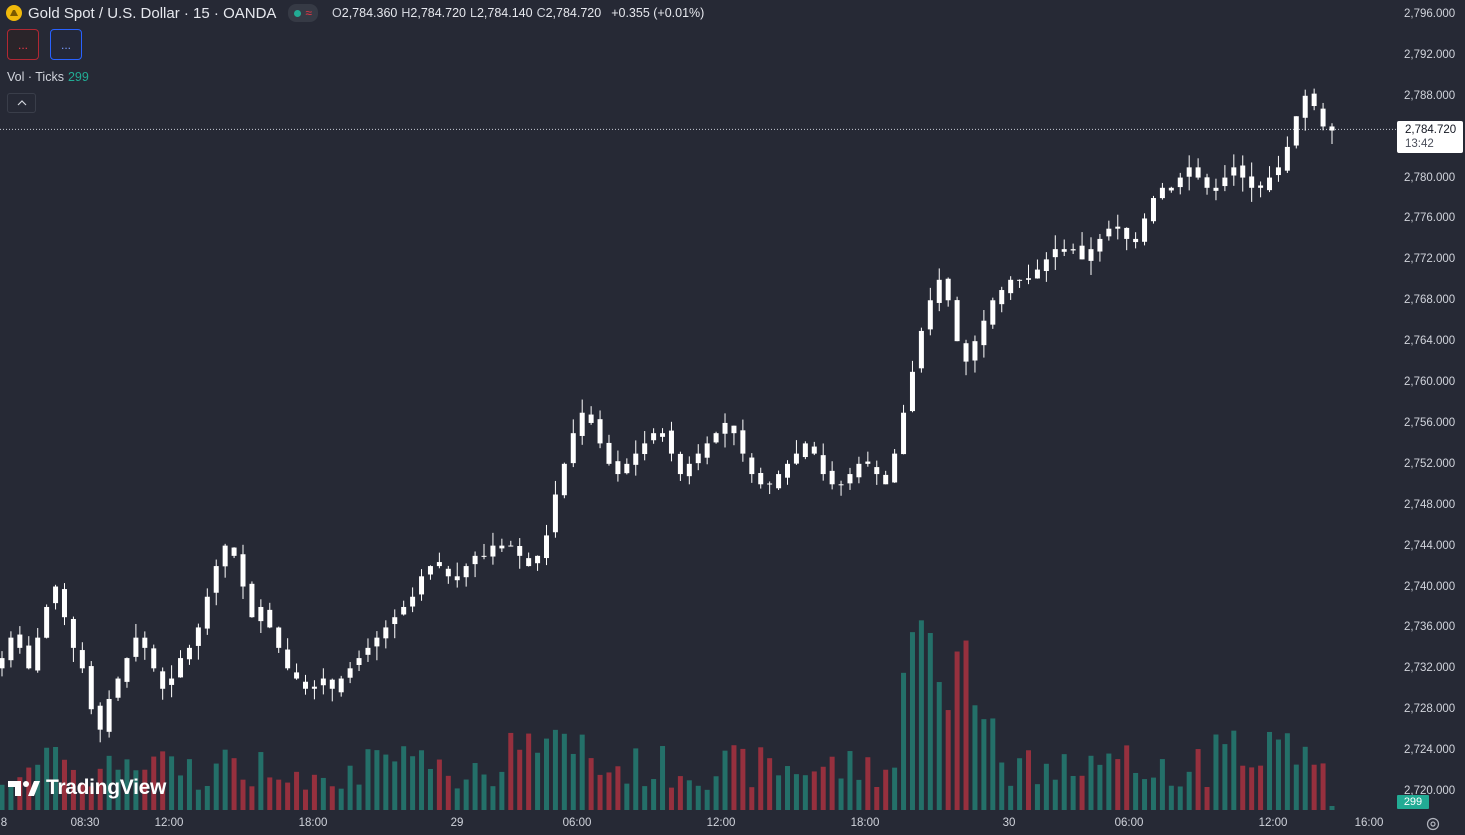  What do you see at coordinates (152, 13) in the screenshot?
I see `symbol-title: Gold Spot / U.S. Dollar · 15 · OANDA` at bounding box center [152, 13].